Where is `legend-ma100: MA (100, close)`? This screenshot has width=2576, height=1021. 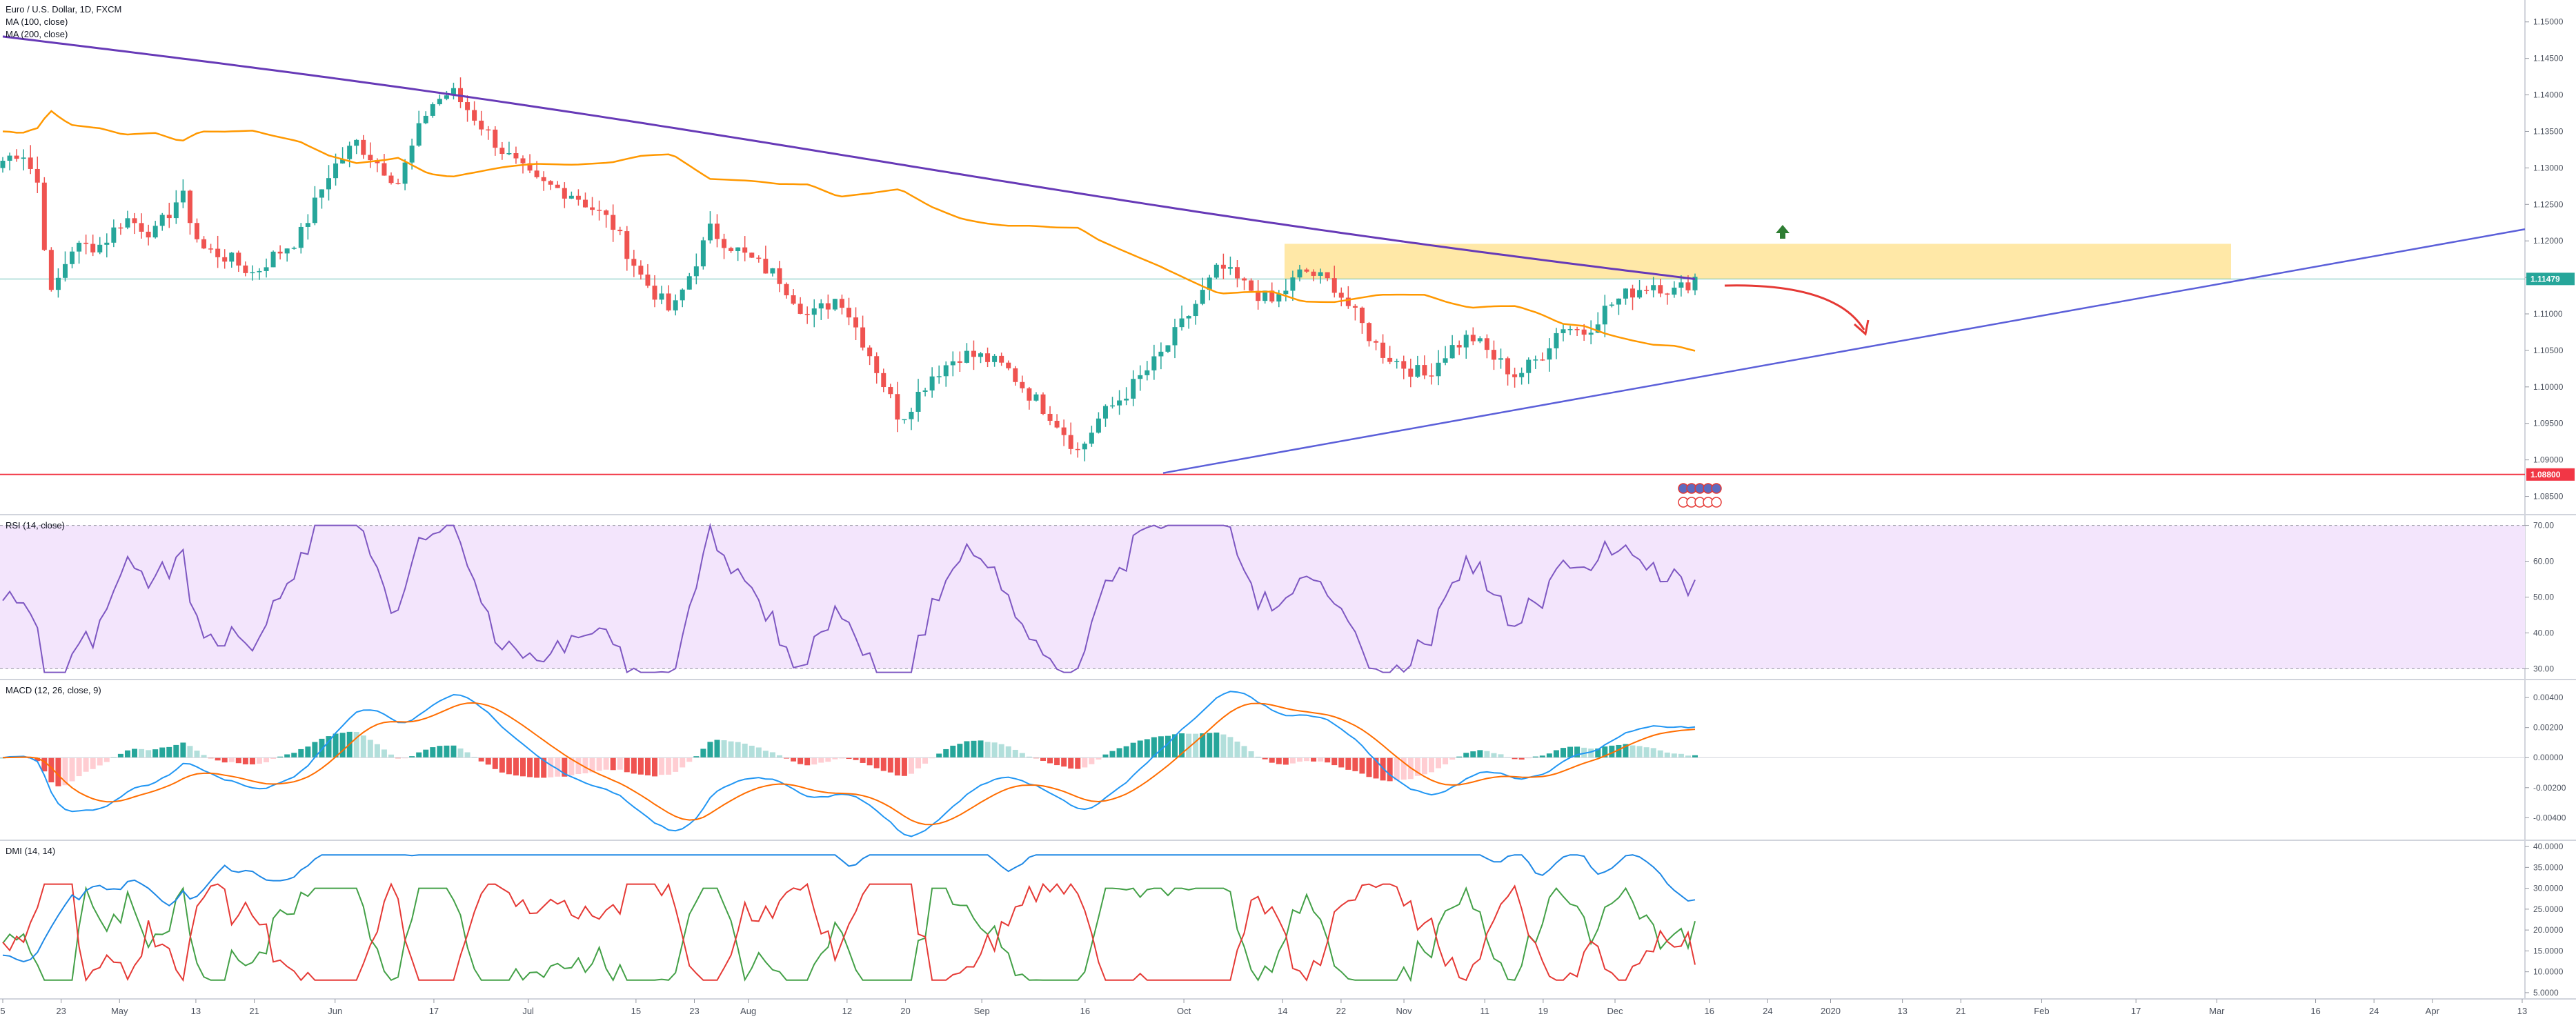 legend-ma100: MA (100, close) is located at coordinates (37, 22).